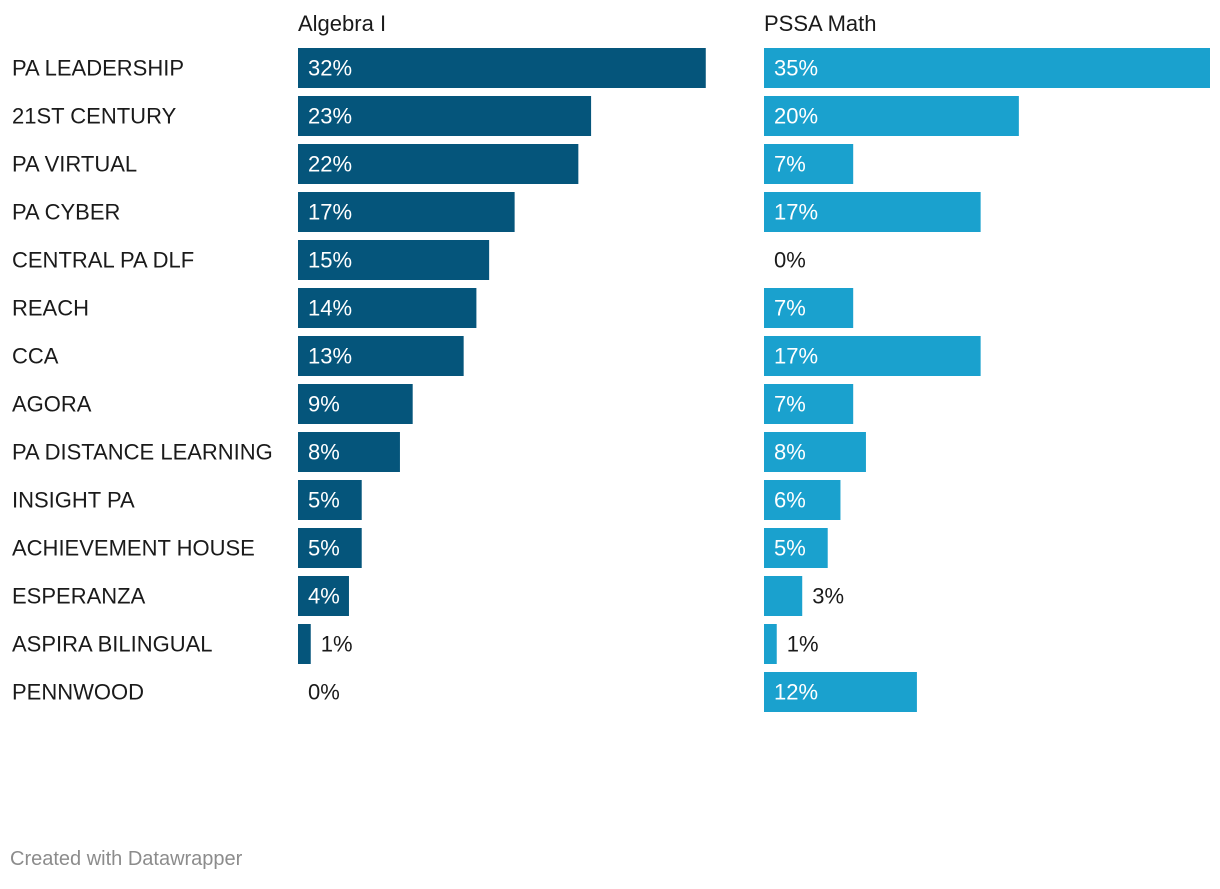 The image size is (1220, 889). What do you see at coordinates (790, 308) in the screenshot?
I see `value-label-pssa-math-reach: 7%` at bounding box center [790, 308].